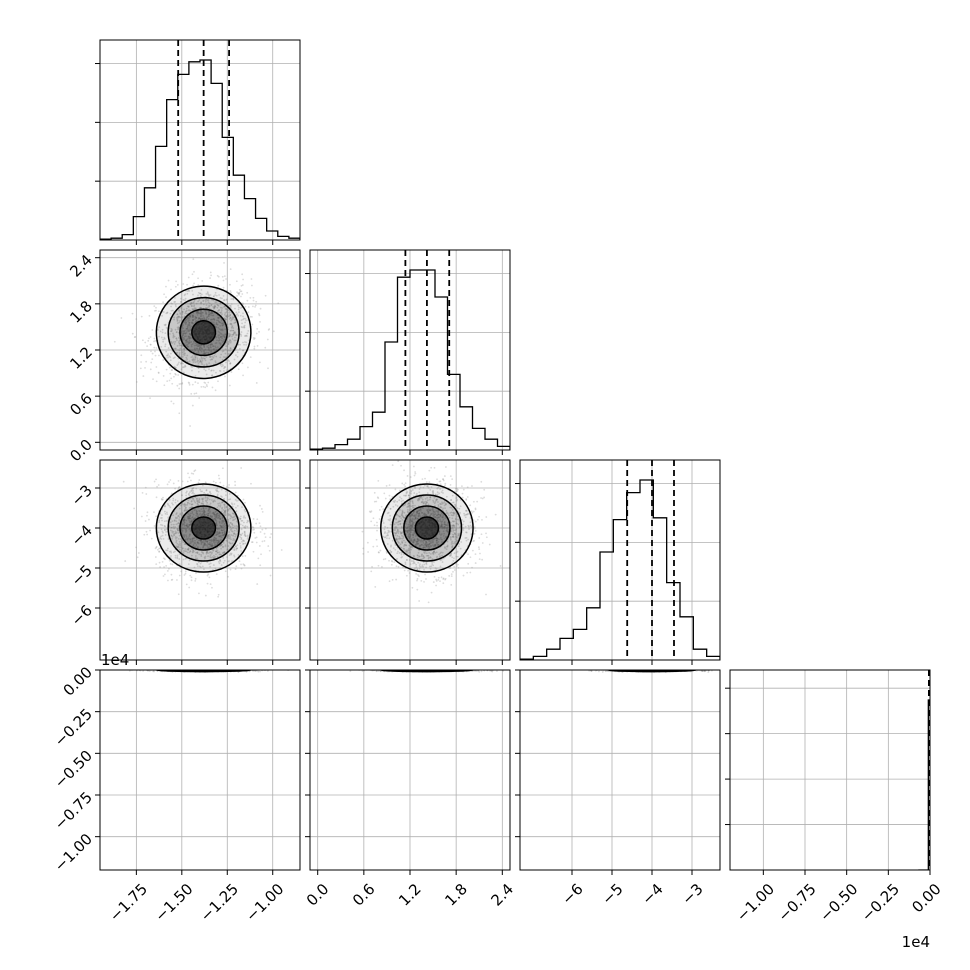 The image size is (970, 970). I want to click on scatter-group, so click(203, 522).